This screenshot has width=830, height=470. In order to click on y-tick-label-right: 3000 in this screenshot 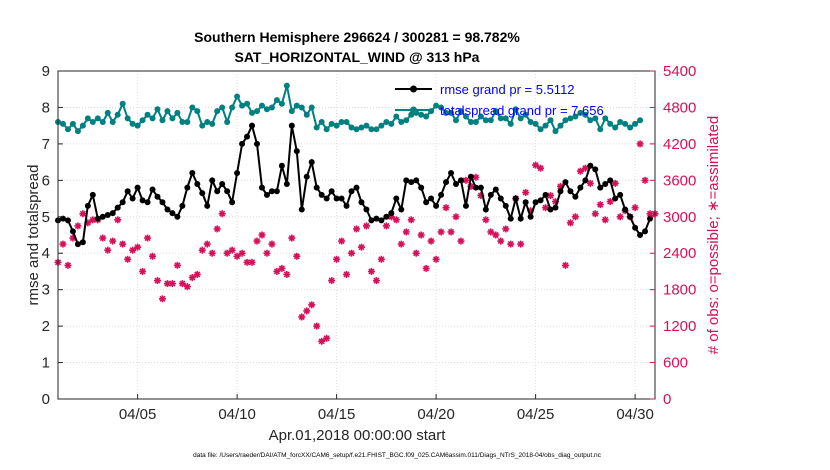, I will do `click(679, 217)`.